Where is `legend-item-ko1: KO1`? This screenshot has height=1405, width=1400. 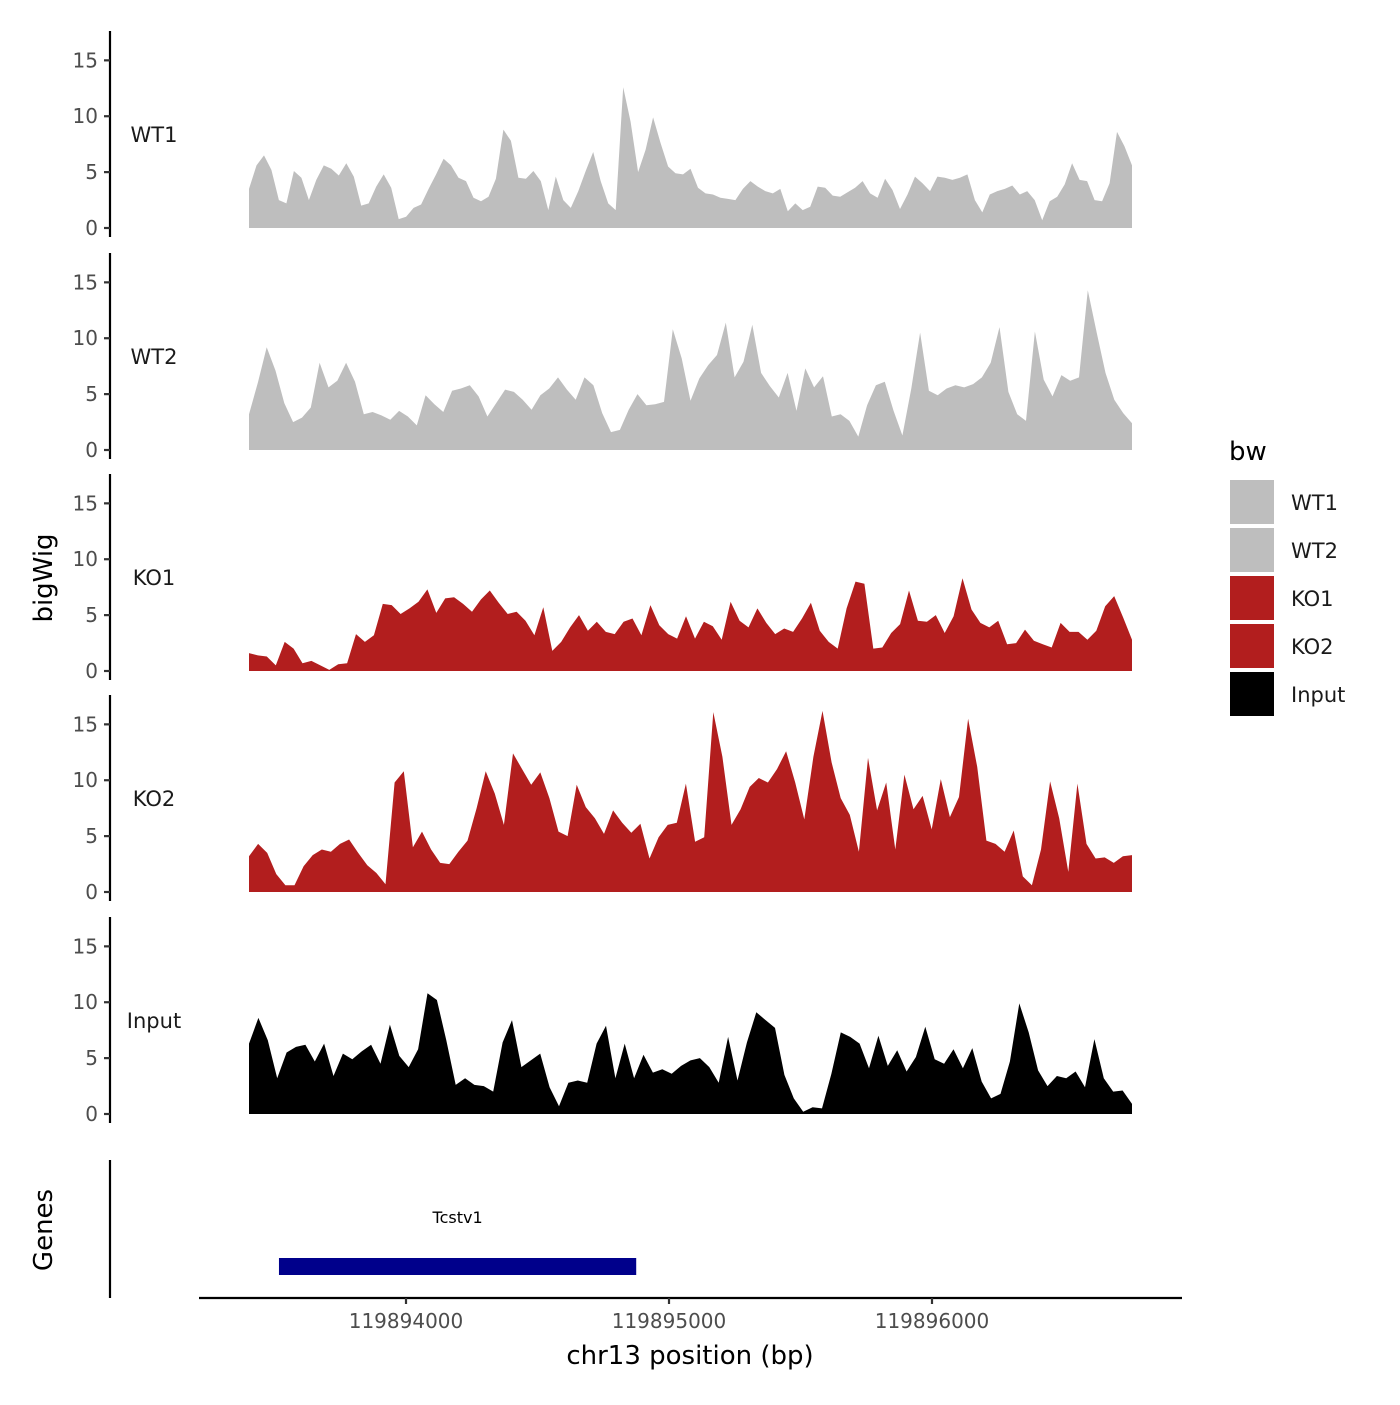 legend-item-ko1: KO1 is located at coordinates (1282, 598).